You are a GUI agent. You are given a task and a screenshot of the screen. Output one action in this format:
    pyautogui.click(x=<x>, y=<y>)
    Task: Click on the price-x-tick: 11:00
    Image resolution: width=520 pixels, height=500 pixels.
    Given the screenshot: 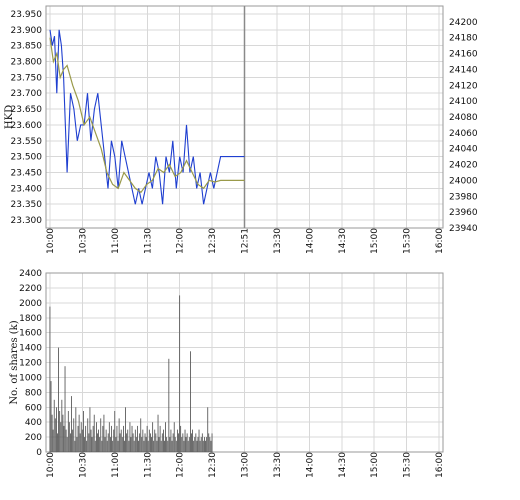 What is the action you would take?
    pyautogui.click(x=116, y=241)
    